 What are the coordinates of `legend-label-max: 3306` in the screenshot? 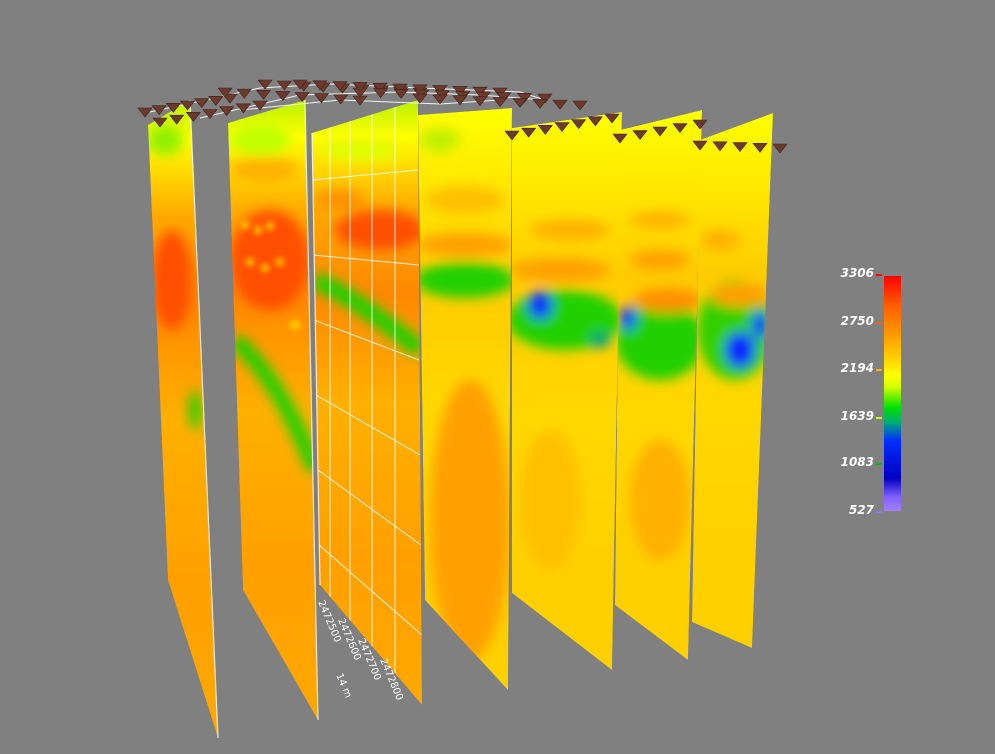 It's located at (857, 273).